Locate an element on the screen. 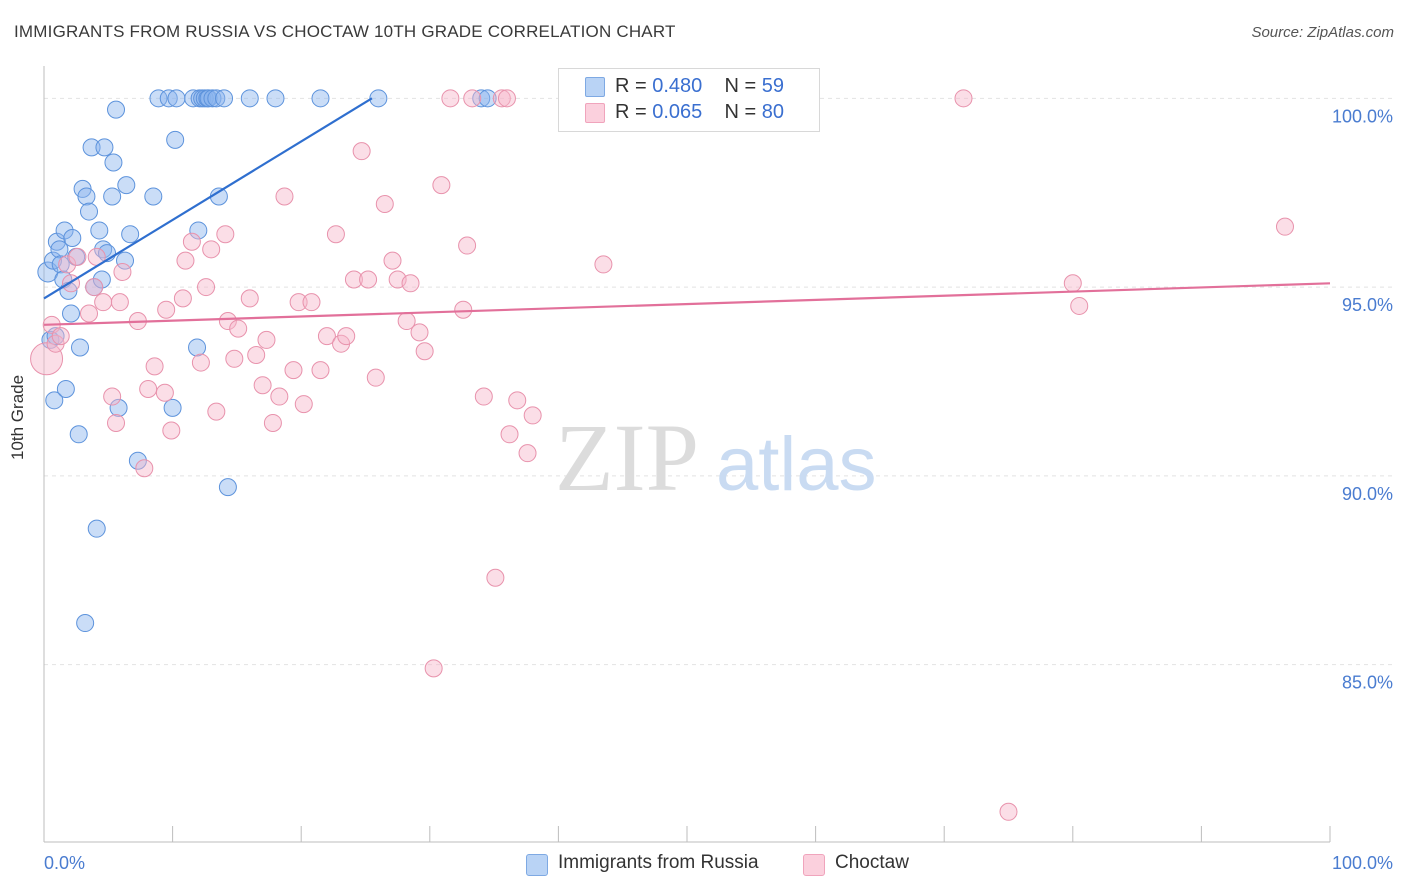 This screenshot has height=892, width=1406. y-tick-label-1: 95.0% is located at coordinates (1367, 305).